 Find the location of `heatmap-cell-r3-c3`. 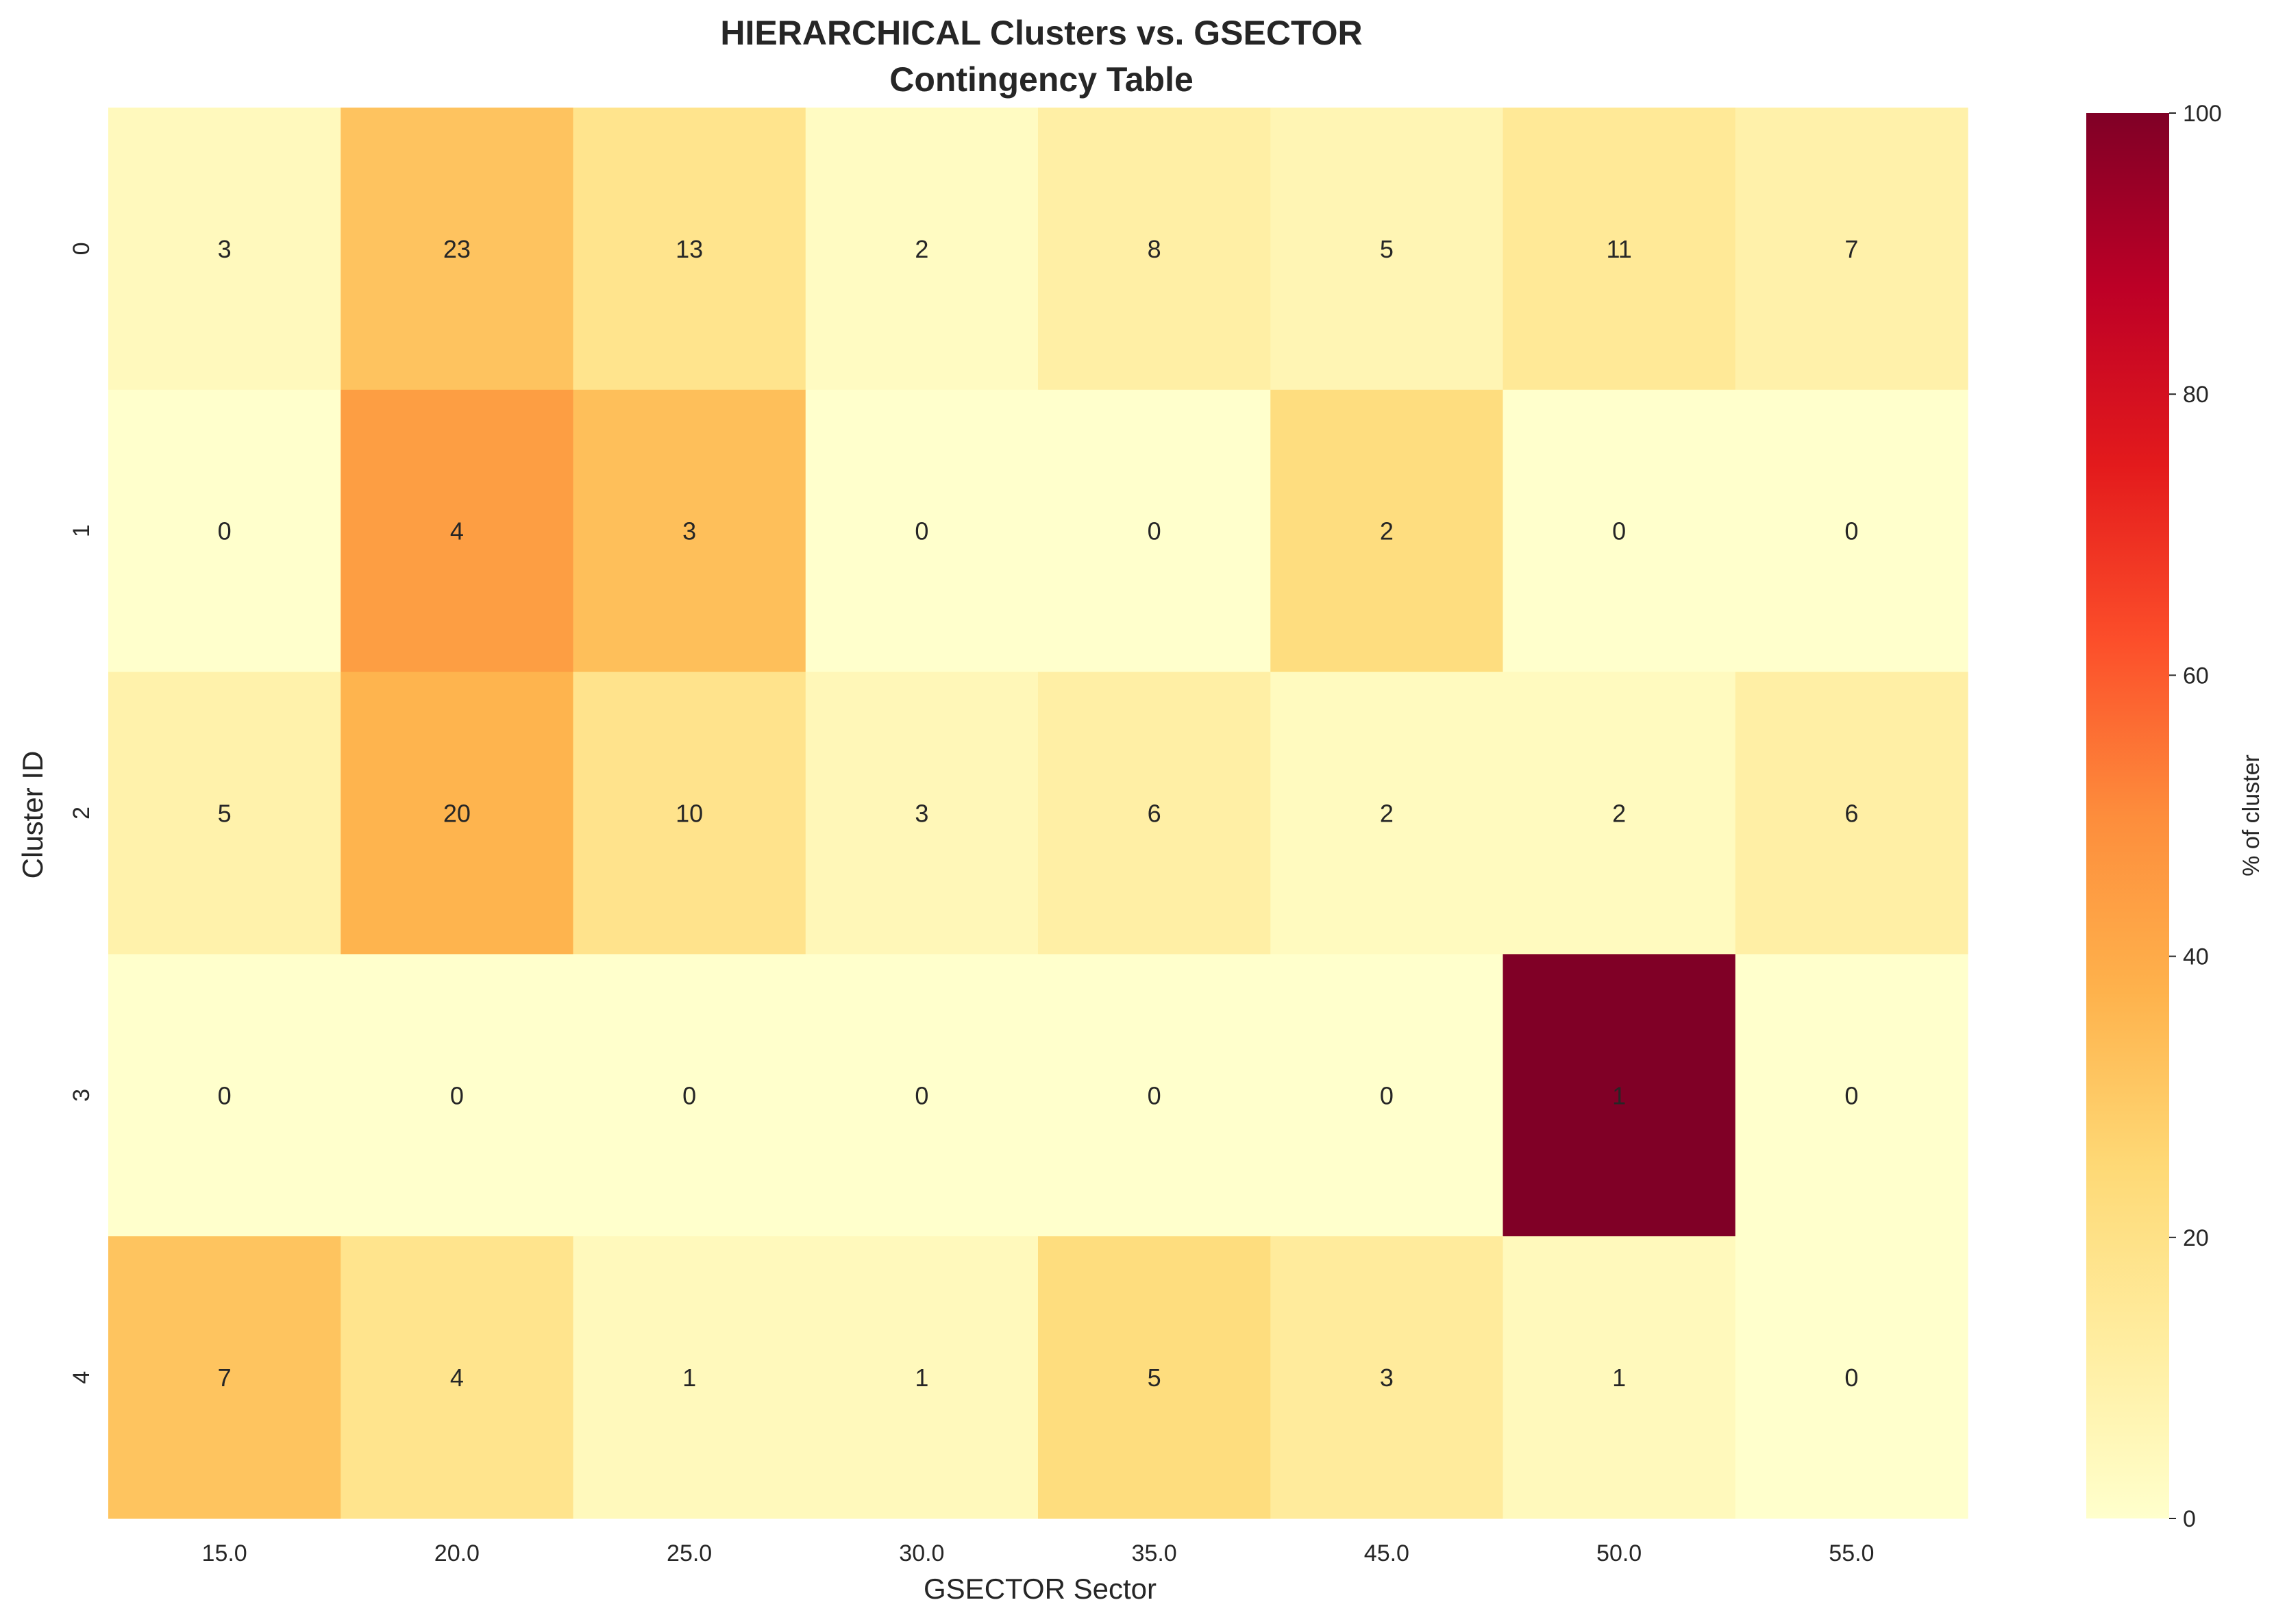

heatmap-cell-r3-c3 is located at coordinates (922, 1095).